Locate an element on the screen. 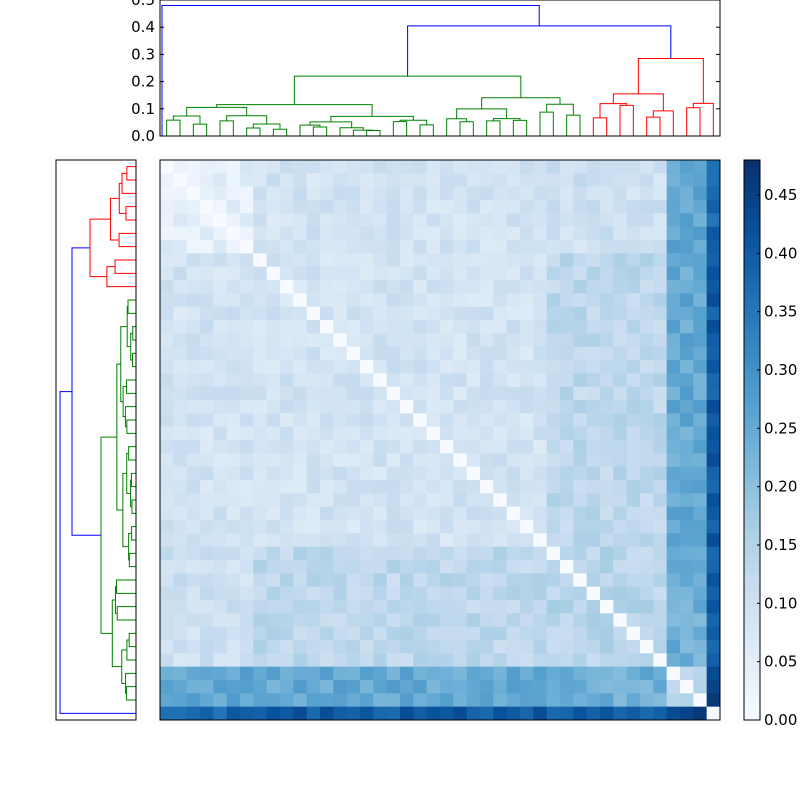 The width and height of the screenshot is (800, 800). y-tick-label: 0.3 is located at coordinates (143, 54).